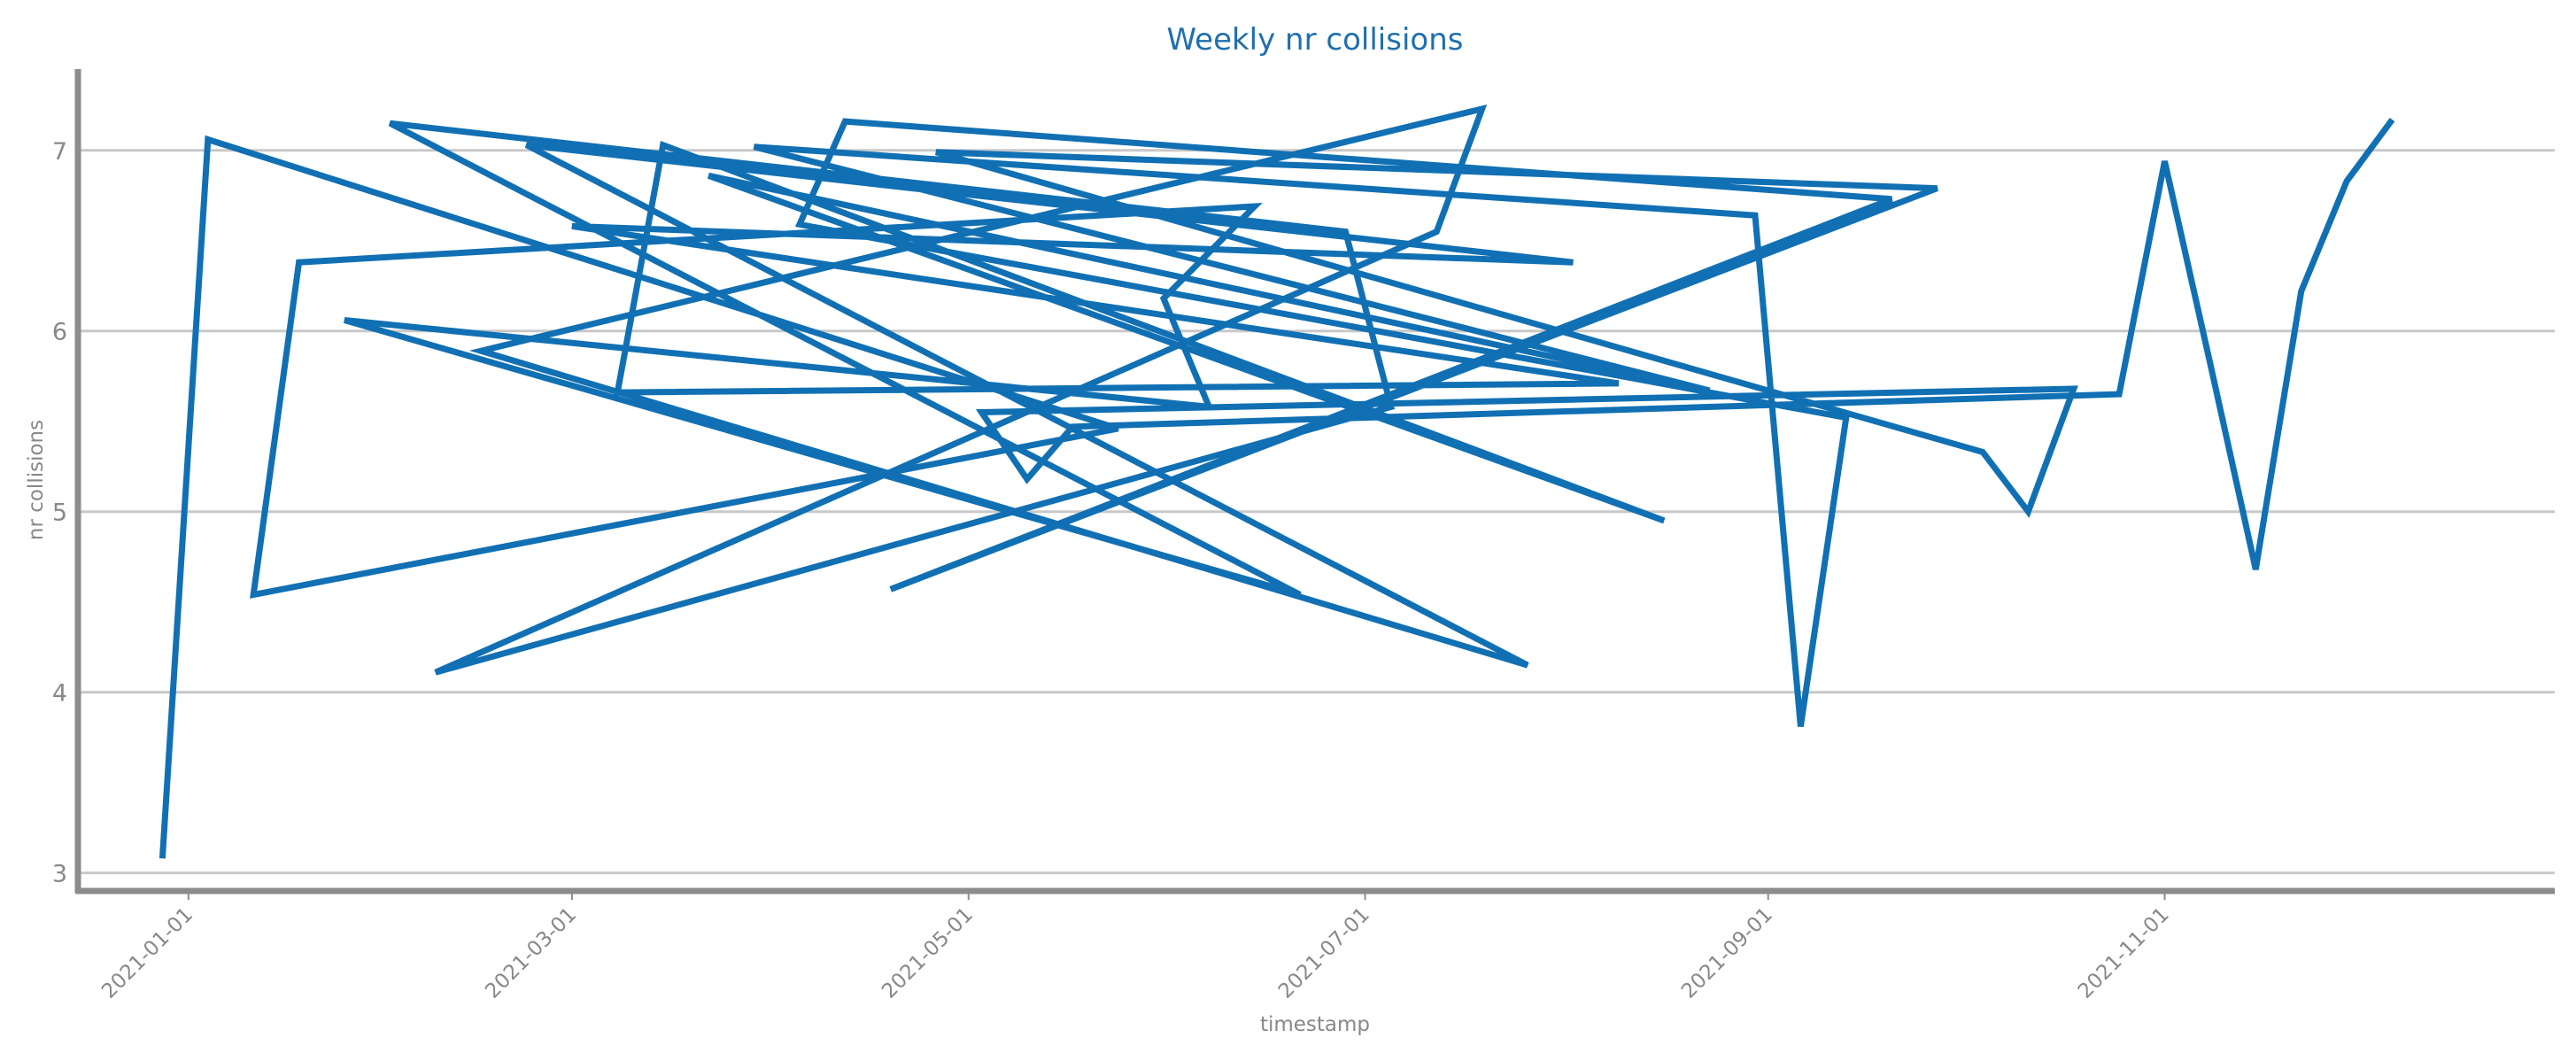 The height and width of the screenshot is (1061, 2576). What do you see at coordinates (1315, 40) in the screenshot?
I see `chart-title: Weekly nr collisions` at bounding box center [1315, 40].